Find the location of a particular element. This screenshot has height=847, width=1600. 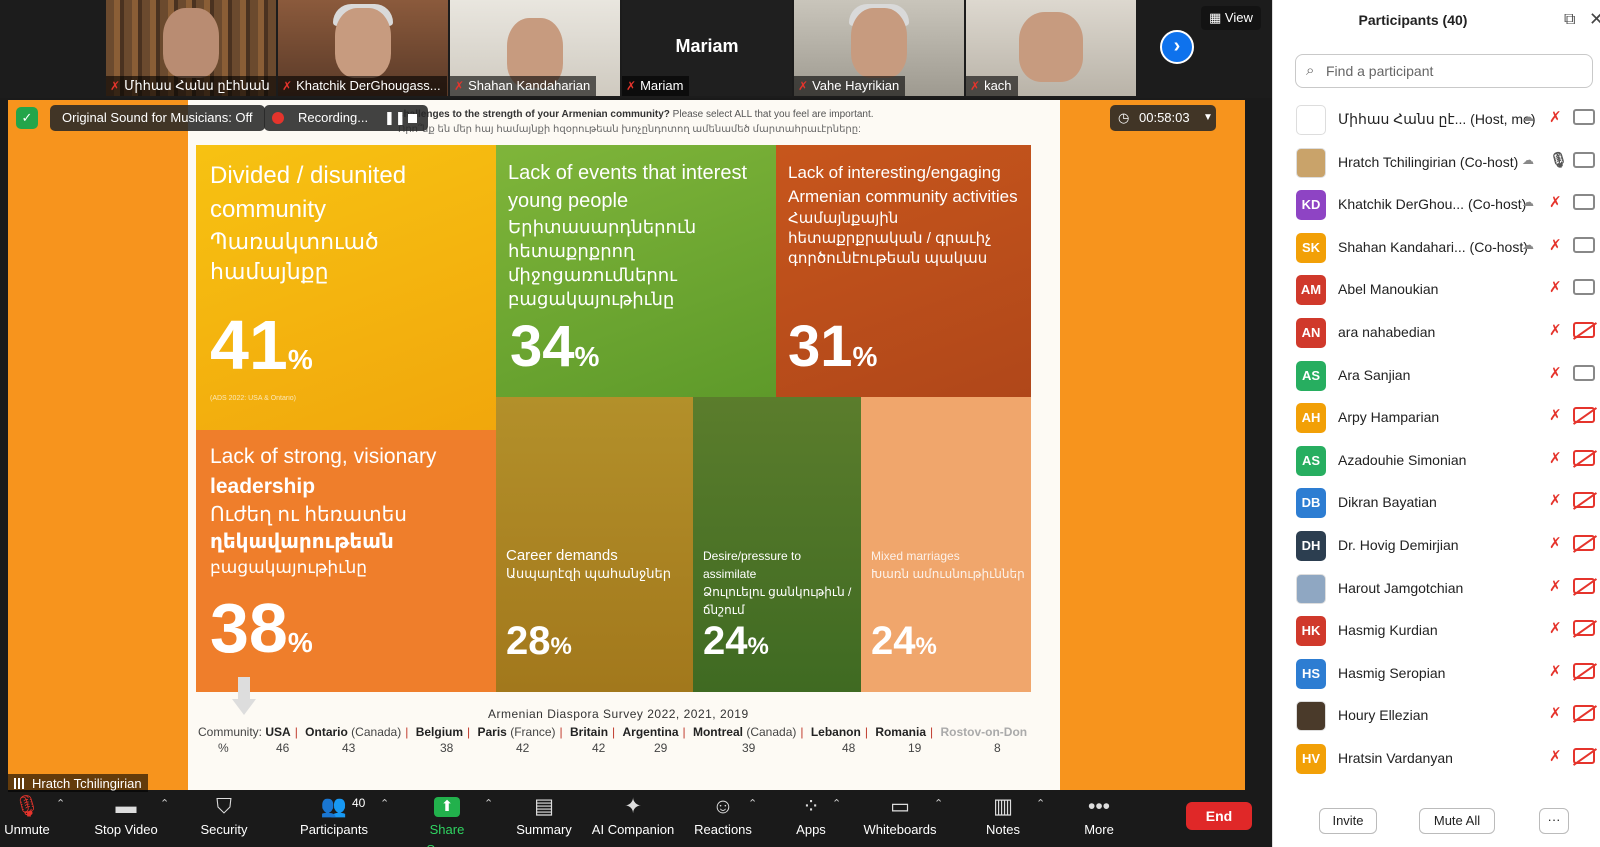

stop-recording-icon is located at coordinates (412, 118).